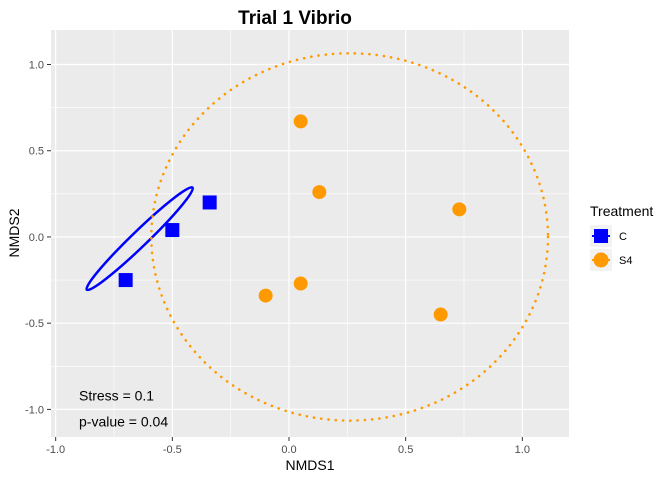  Describe the element at coordinates (172, 450) in the screenshot. I see `x-tick-label: -0.5` at that location.